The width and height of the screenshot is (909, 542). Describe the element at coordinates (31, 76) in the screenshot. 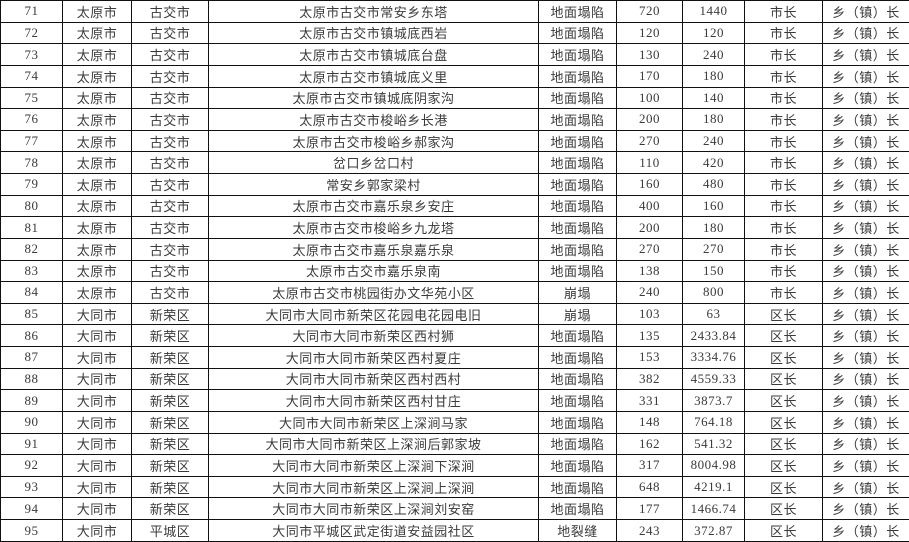

I see `cell-row-index: 74` at that location.